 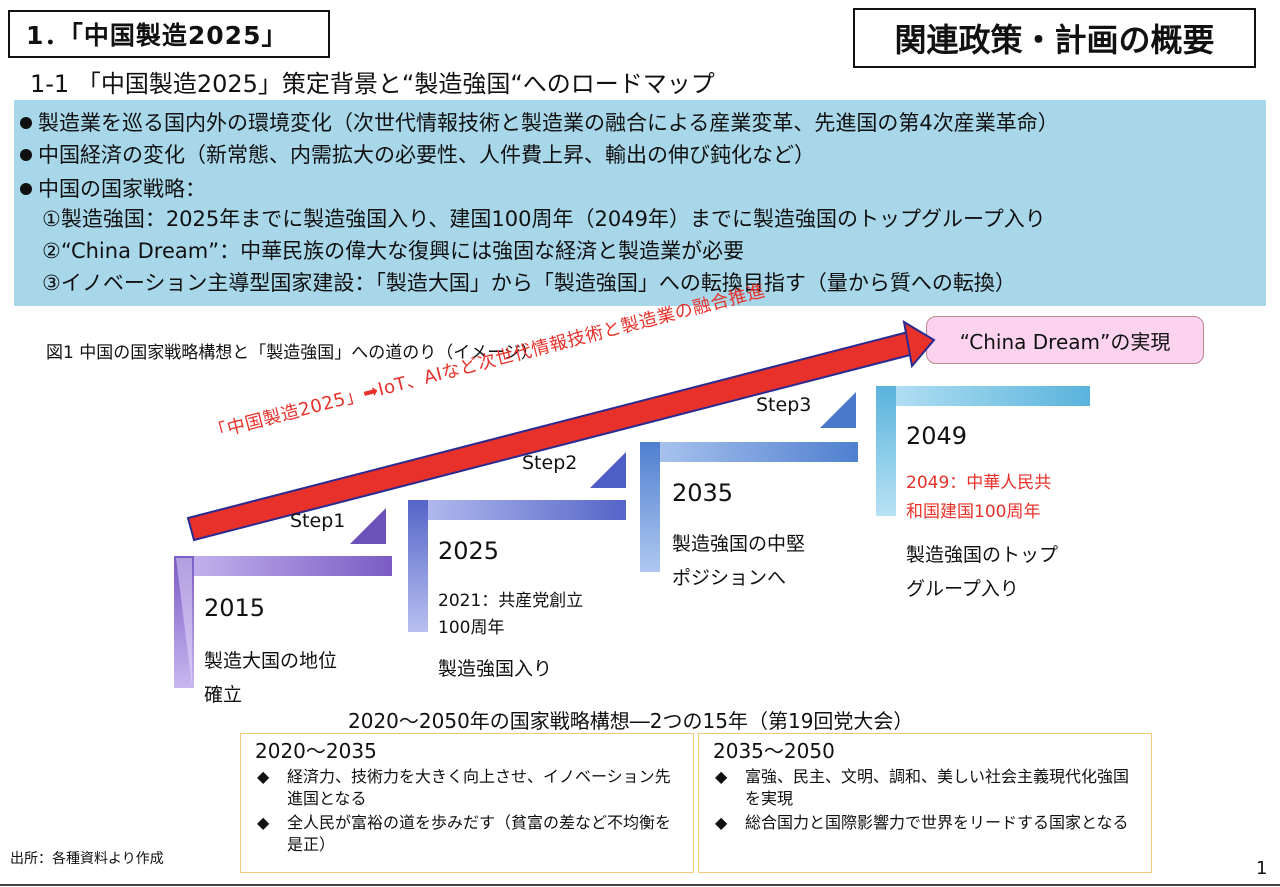 I want to click on period-item: ◆ 総合国力と国際影響力で世界をリードする国家となる, so click(x=925, y=823).